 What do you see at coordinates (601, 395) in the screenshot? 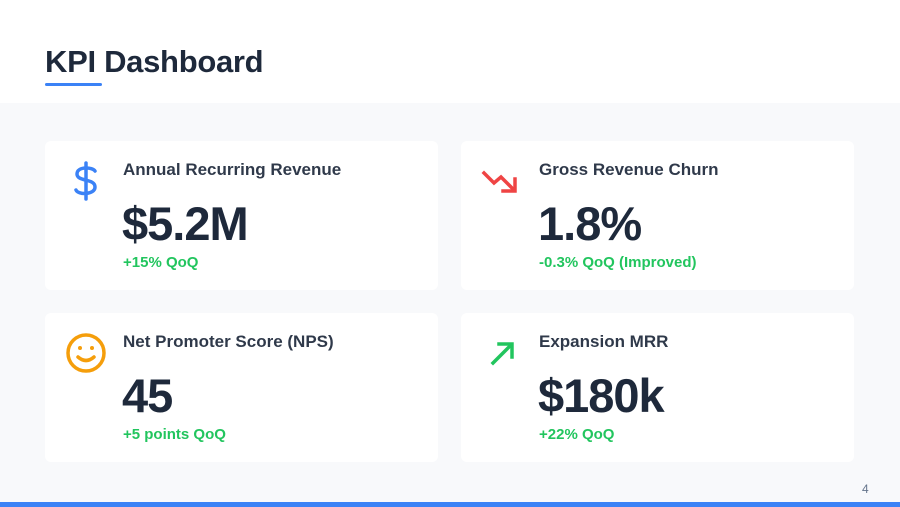
I see `kpi-value: $180k` at bounding box center [601, 395].